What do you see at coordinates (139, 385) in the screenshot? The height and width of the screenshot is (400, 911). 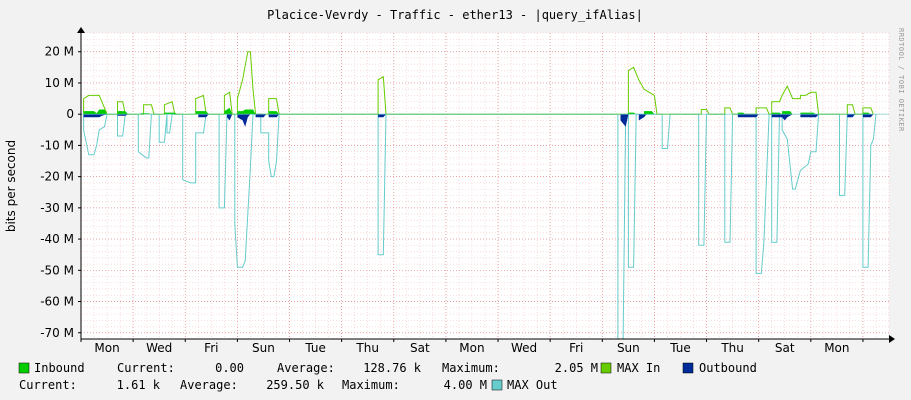 I see `legend-outbound-current: 1.61 k` at bounding box center [139, 385].